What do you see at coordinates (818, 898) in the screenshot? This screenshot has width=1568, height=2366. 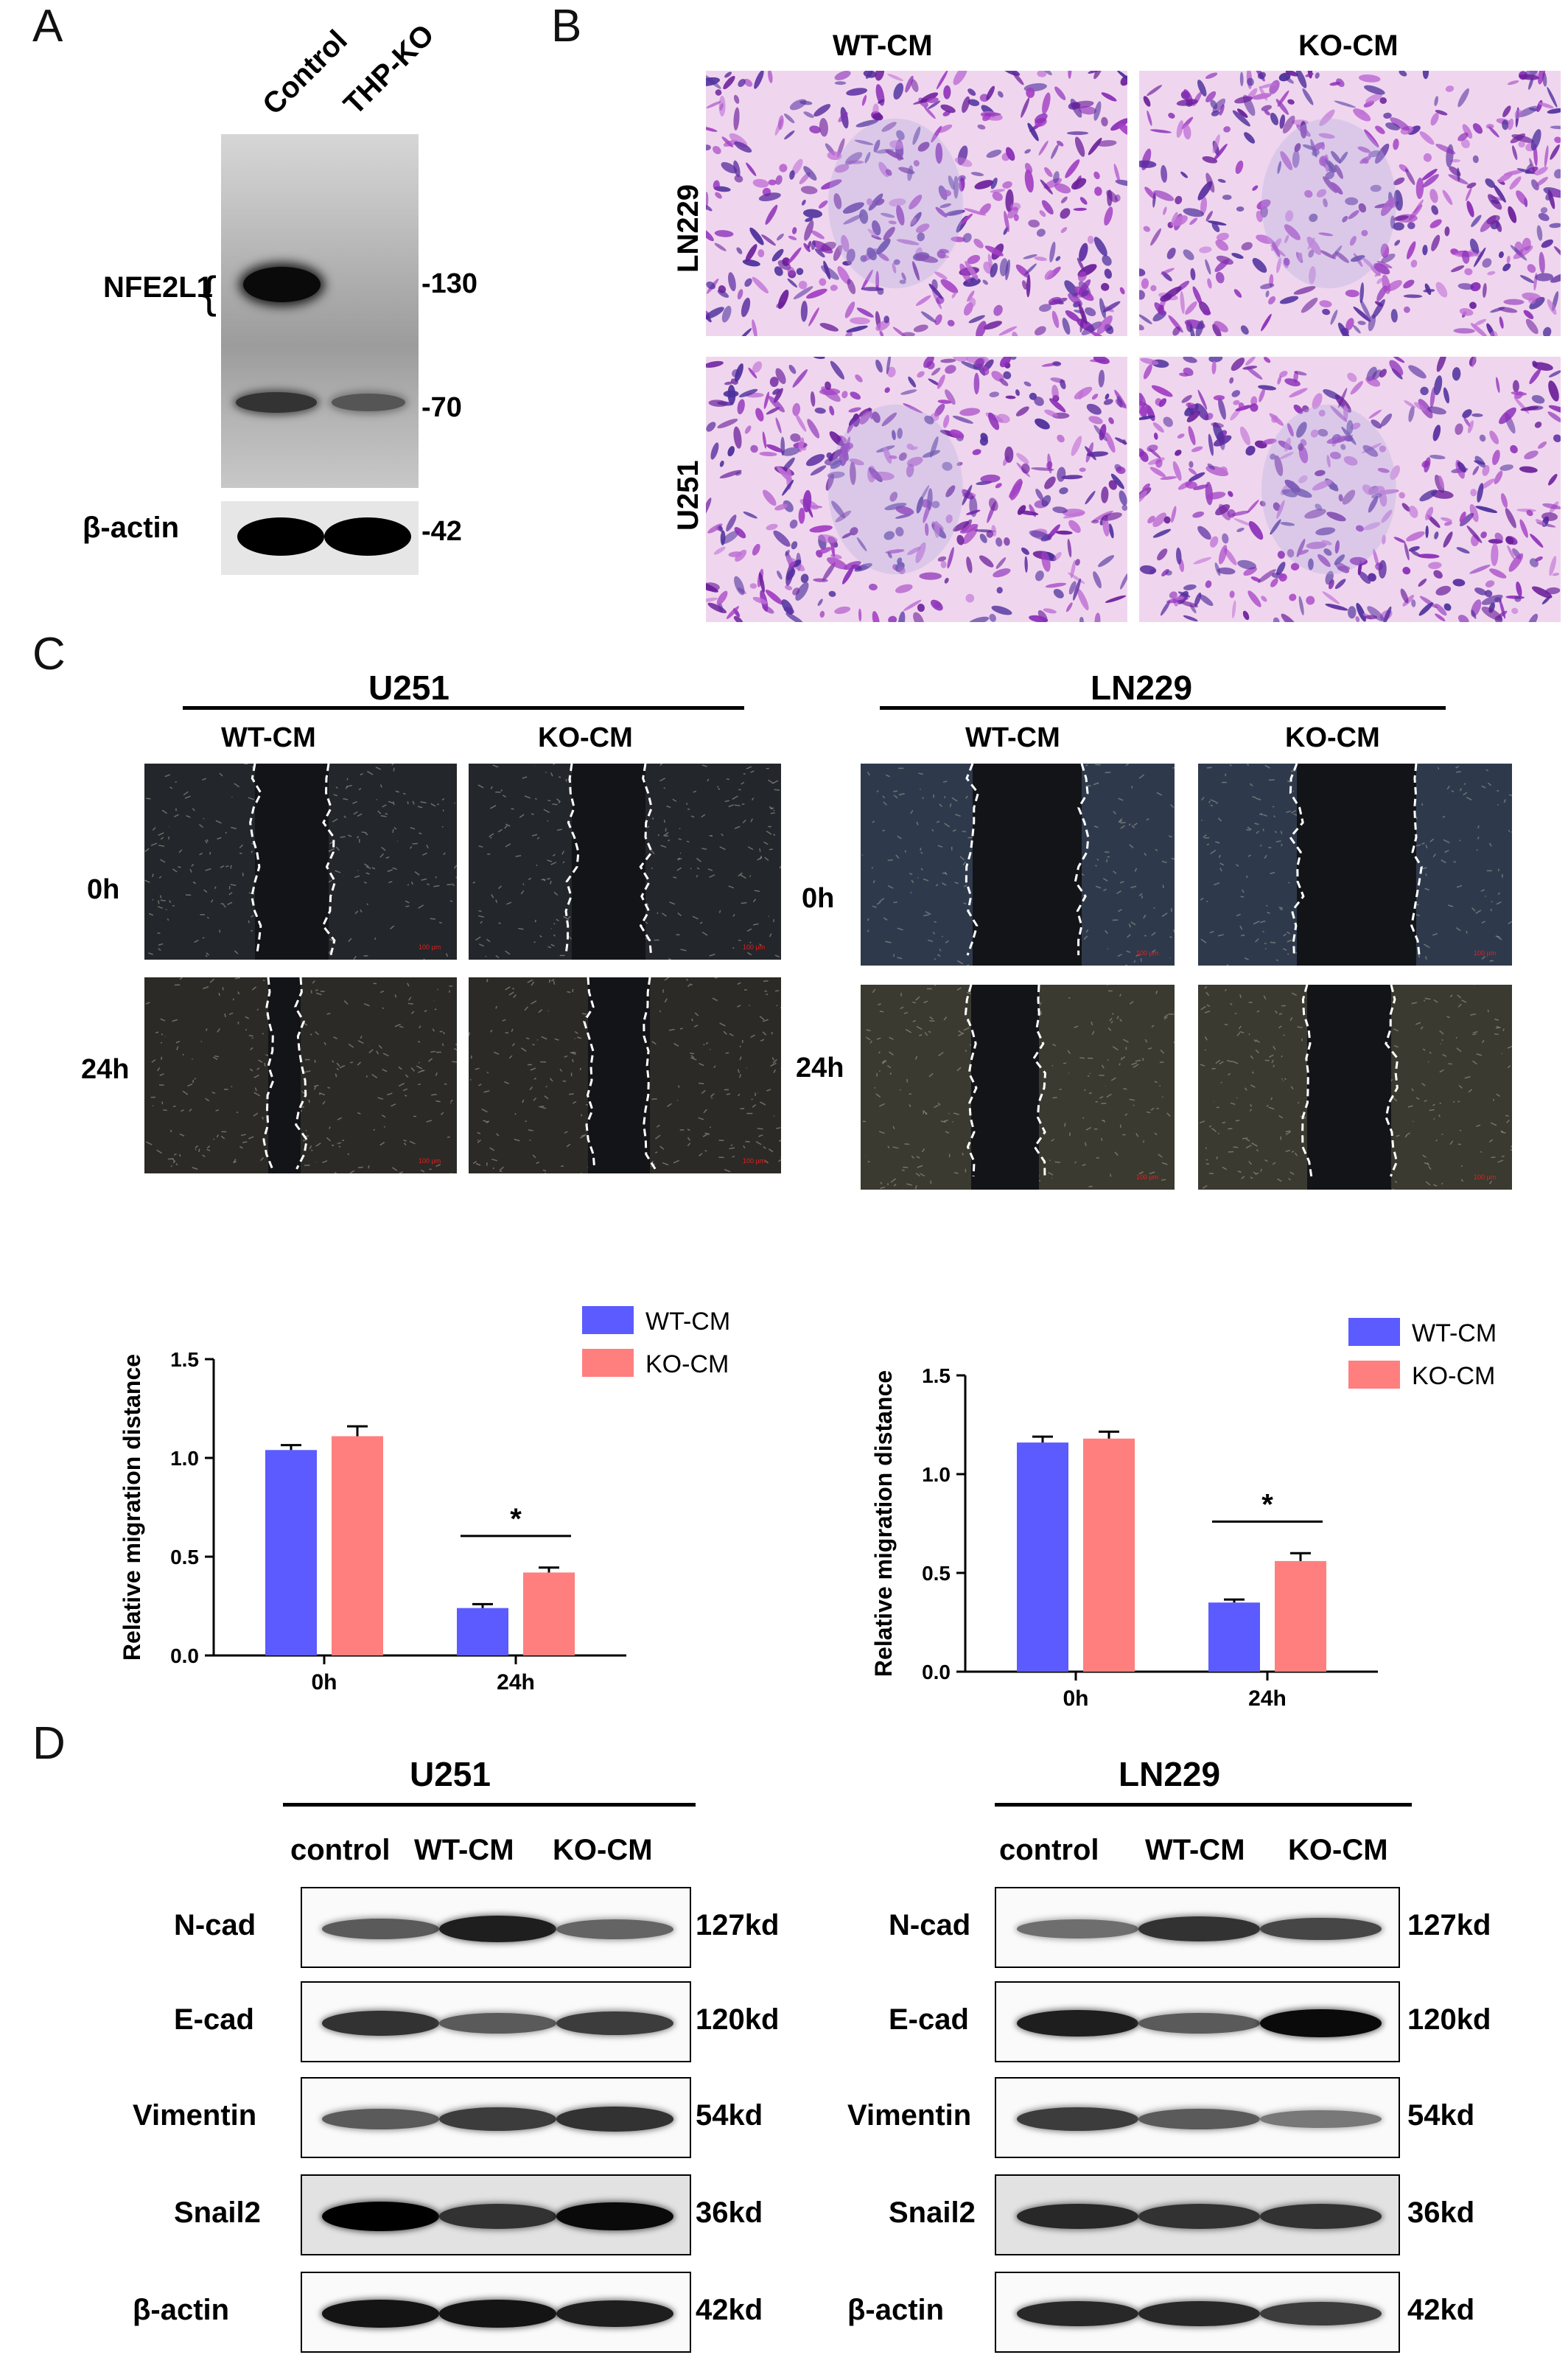 I see `c-right-row-0h: 0h` at bounding box center [818, 898].